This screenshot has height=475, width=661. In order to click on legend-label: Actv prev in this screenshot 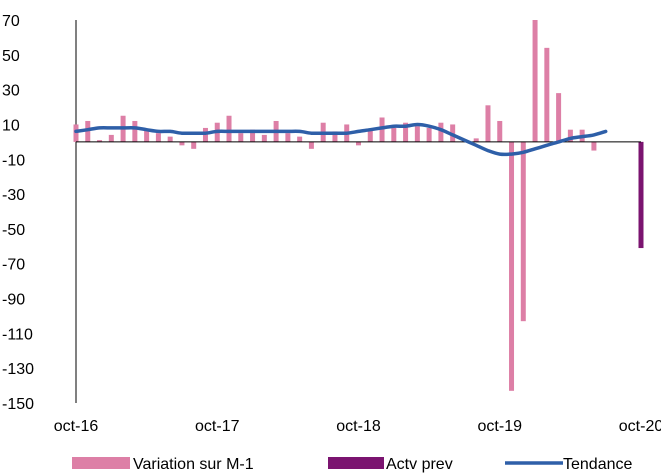, I will do `click(419, 464)`.